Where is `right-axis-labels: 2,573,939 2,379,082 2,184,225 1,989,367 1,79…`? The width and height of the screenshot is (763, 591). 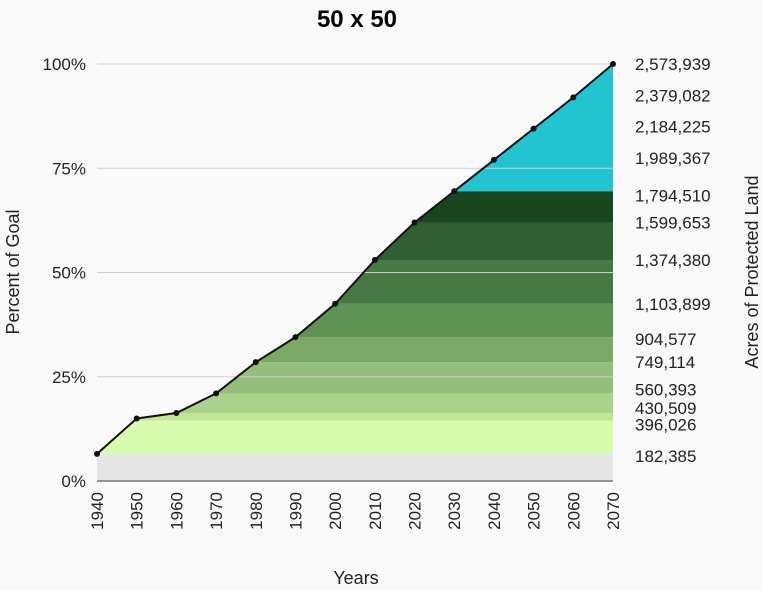
right-axis-labels: 2,573,939 2,379,082 2,184,225 1,989,367 1,79… is located at coordinates (673, 260).